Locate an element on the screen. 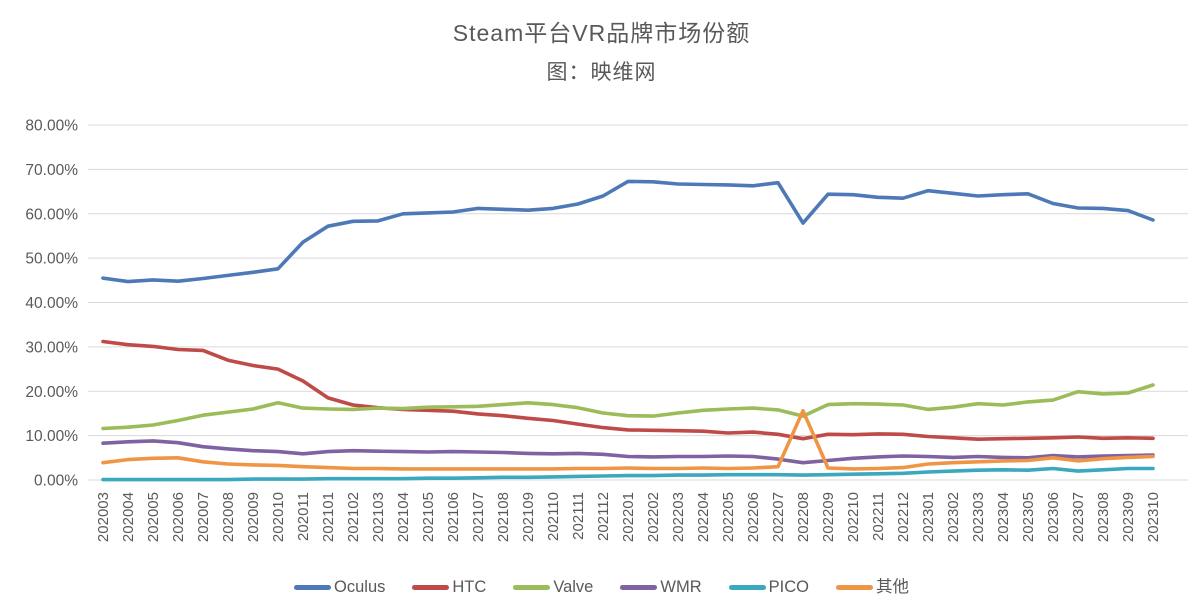  y-tick-label: 40.00% is located at coordinates (51, 303).